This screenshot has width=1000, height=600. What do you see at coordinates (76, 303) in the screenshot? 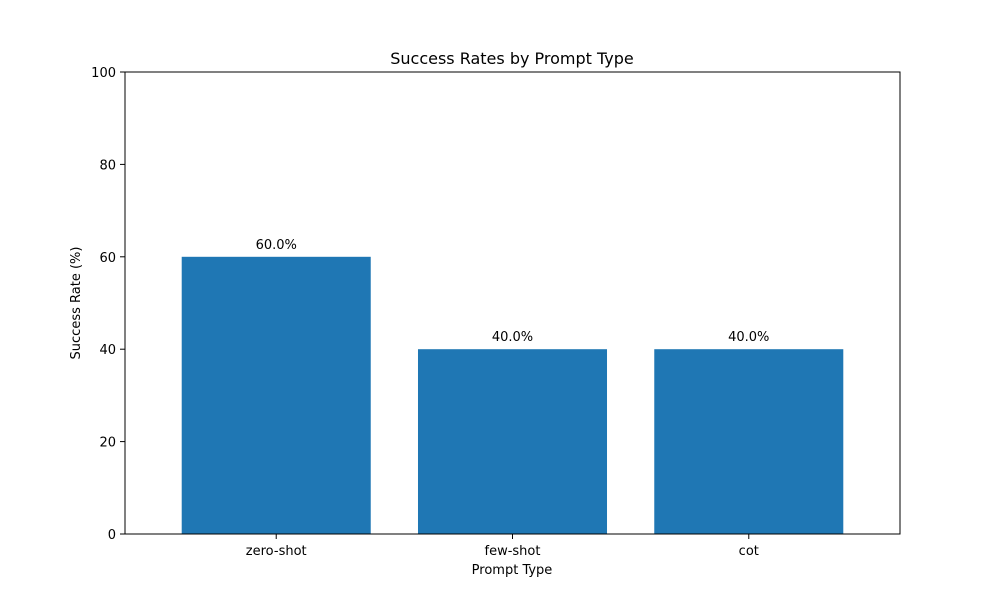
I see `y-axis-label: Success Rate (%)` at bounding box center [76, 303].